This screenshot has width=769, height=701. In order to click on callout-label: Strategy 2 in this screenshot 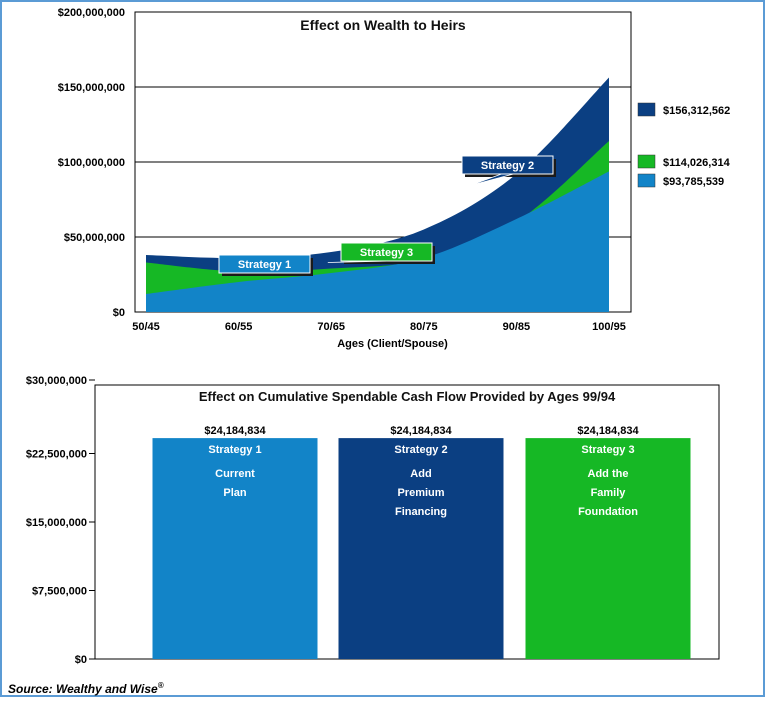, I will do `click(507, 166)`.